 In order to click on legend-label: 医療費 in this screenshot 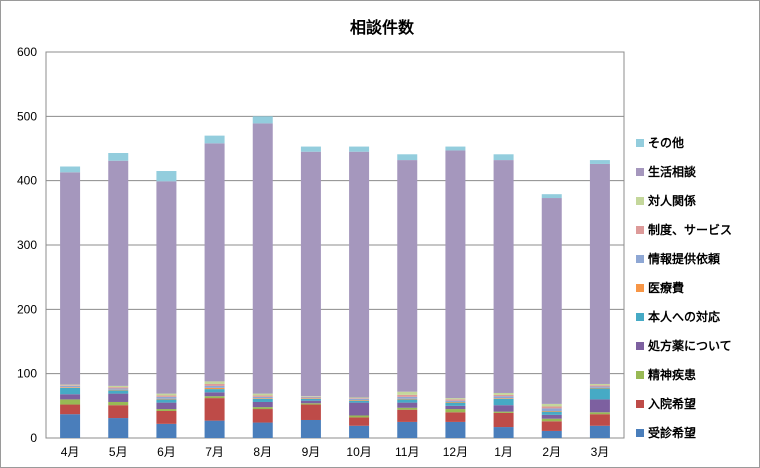, I will do `click(666, 287)`.